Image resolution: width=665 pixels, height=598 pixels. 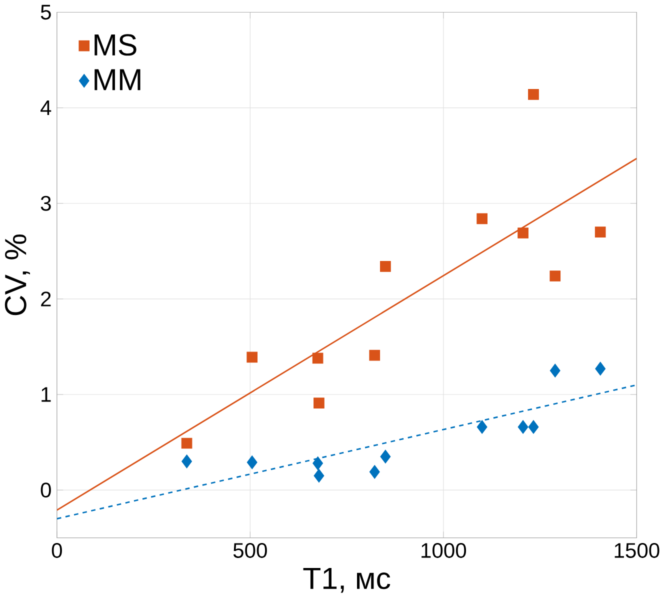 What do you see at coordinates (45, 490) in the screenshot?
I see `y-tick-label: 0` at bounding box center [45, 490].